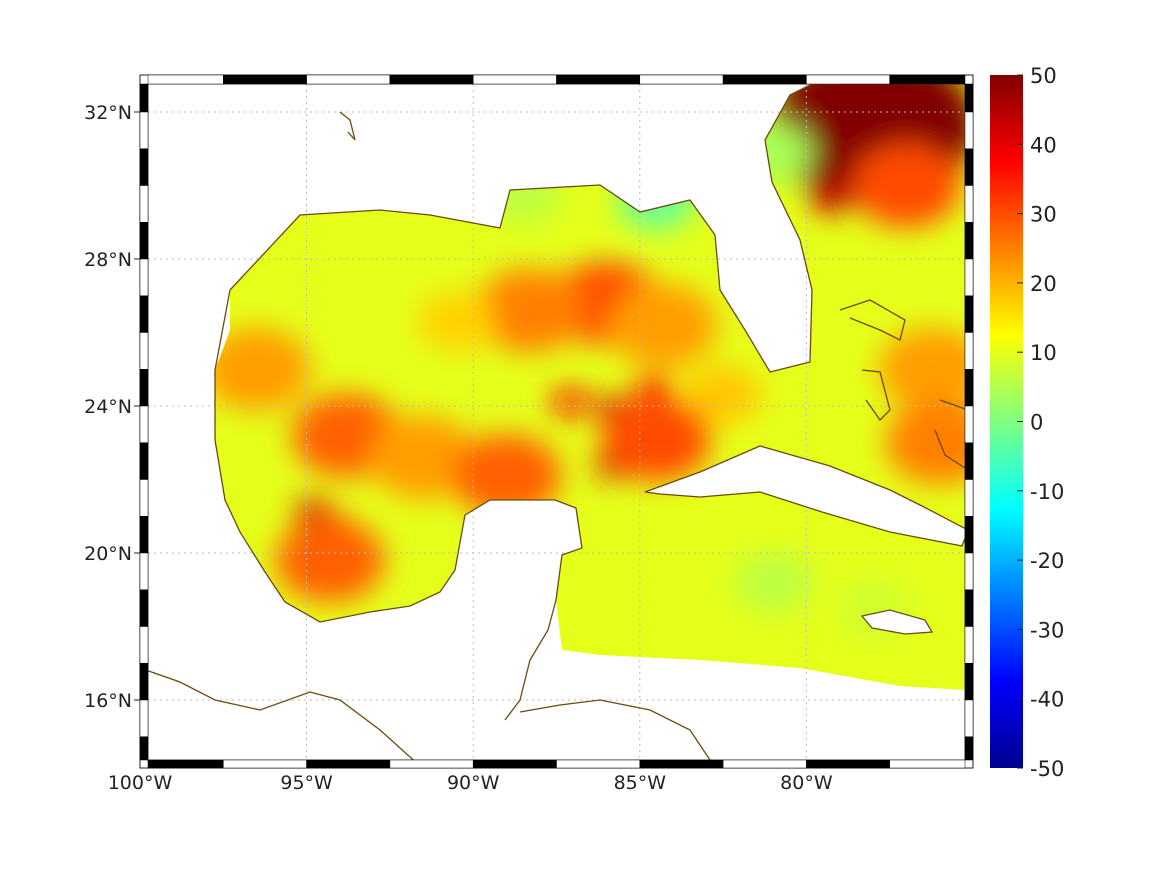 This screenshot has height=879, width=1167. Describe the element at coordinates (473, 783) in the screenshot. I see `x-tick-label: 90°W` at that location.